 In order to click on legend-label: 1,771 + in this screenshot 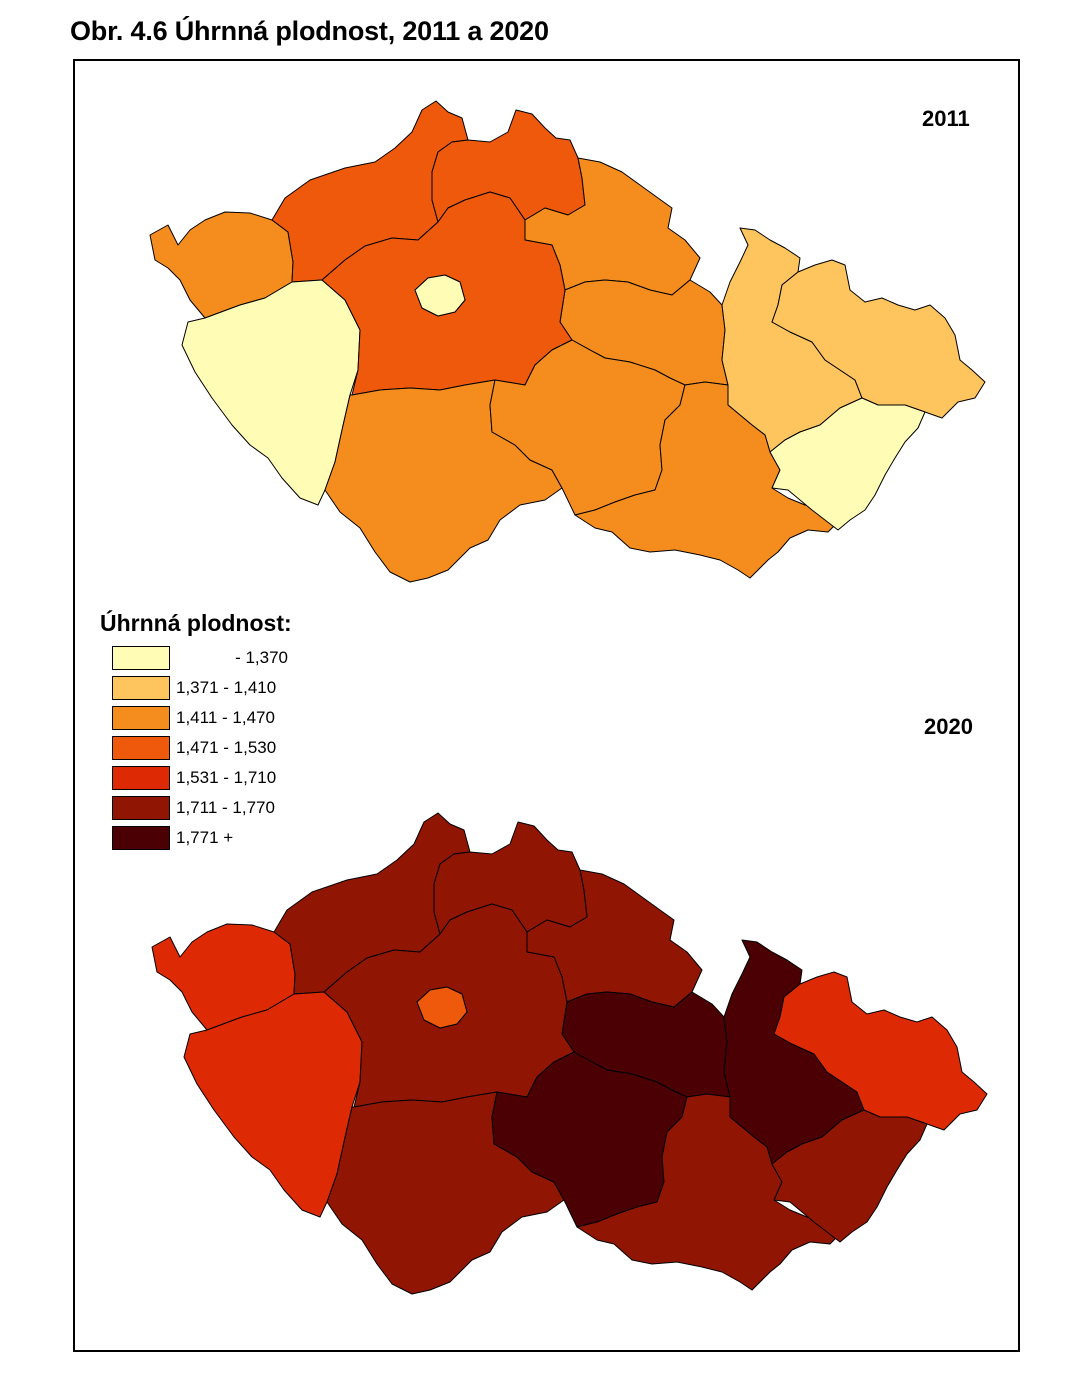, I will do `click(205, 837)`.